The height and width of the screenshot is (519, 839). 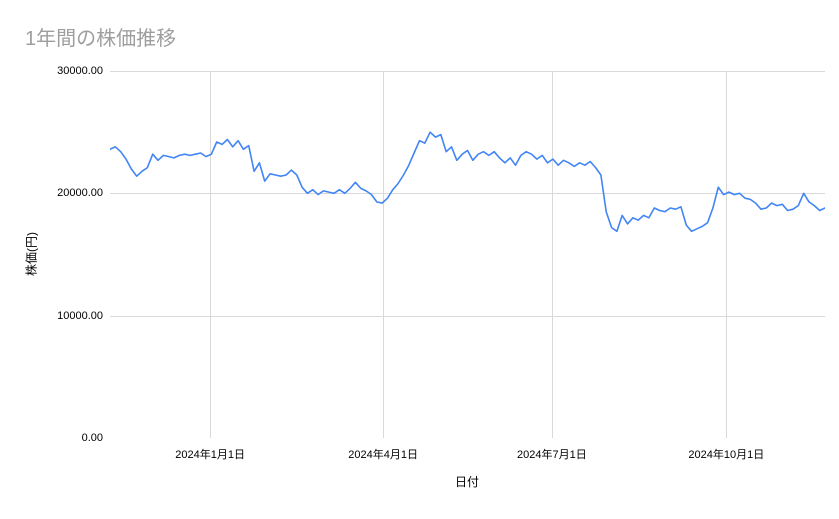 What do you see at coordinates (467, 482) in the screenshot?
I see `x-axis-title: 日付` at bounding box center [467, 482].